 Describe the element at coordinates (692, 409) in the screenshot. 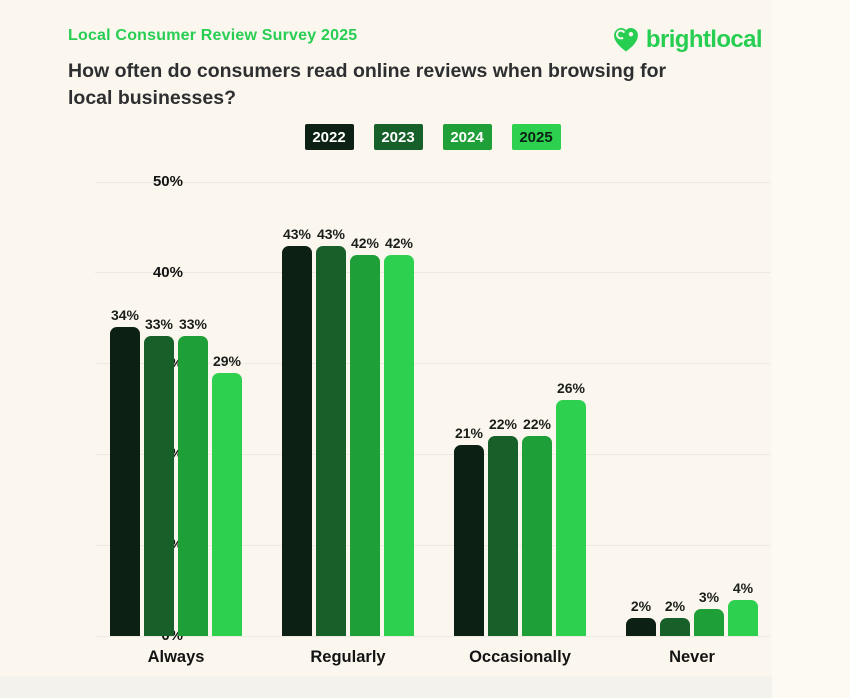

I see `bar-group-never: 2% 2% 3% 4%` at that location.